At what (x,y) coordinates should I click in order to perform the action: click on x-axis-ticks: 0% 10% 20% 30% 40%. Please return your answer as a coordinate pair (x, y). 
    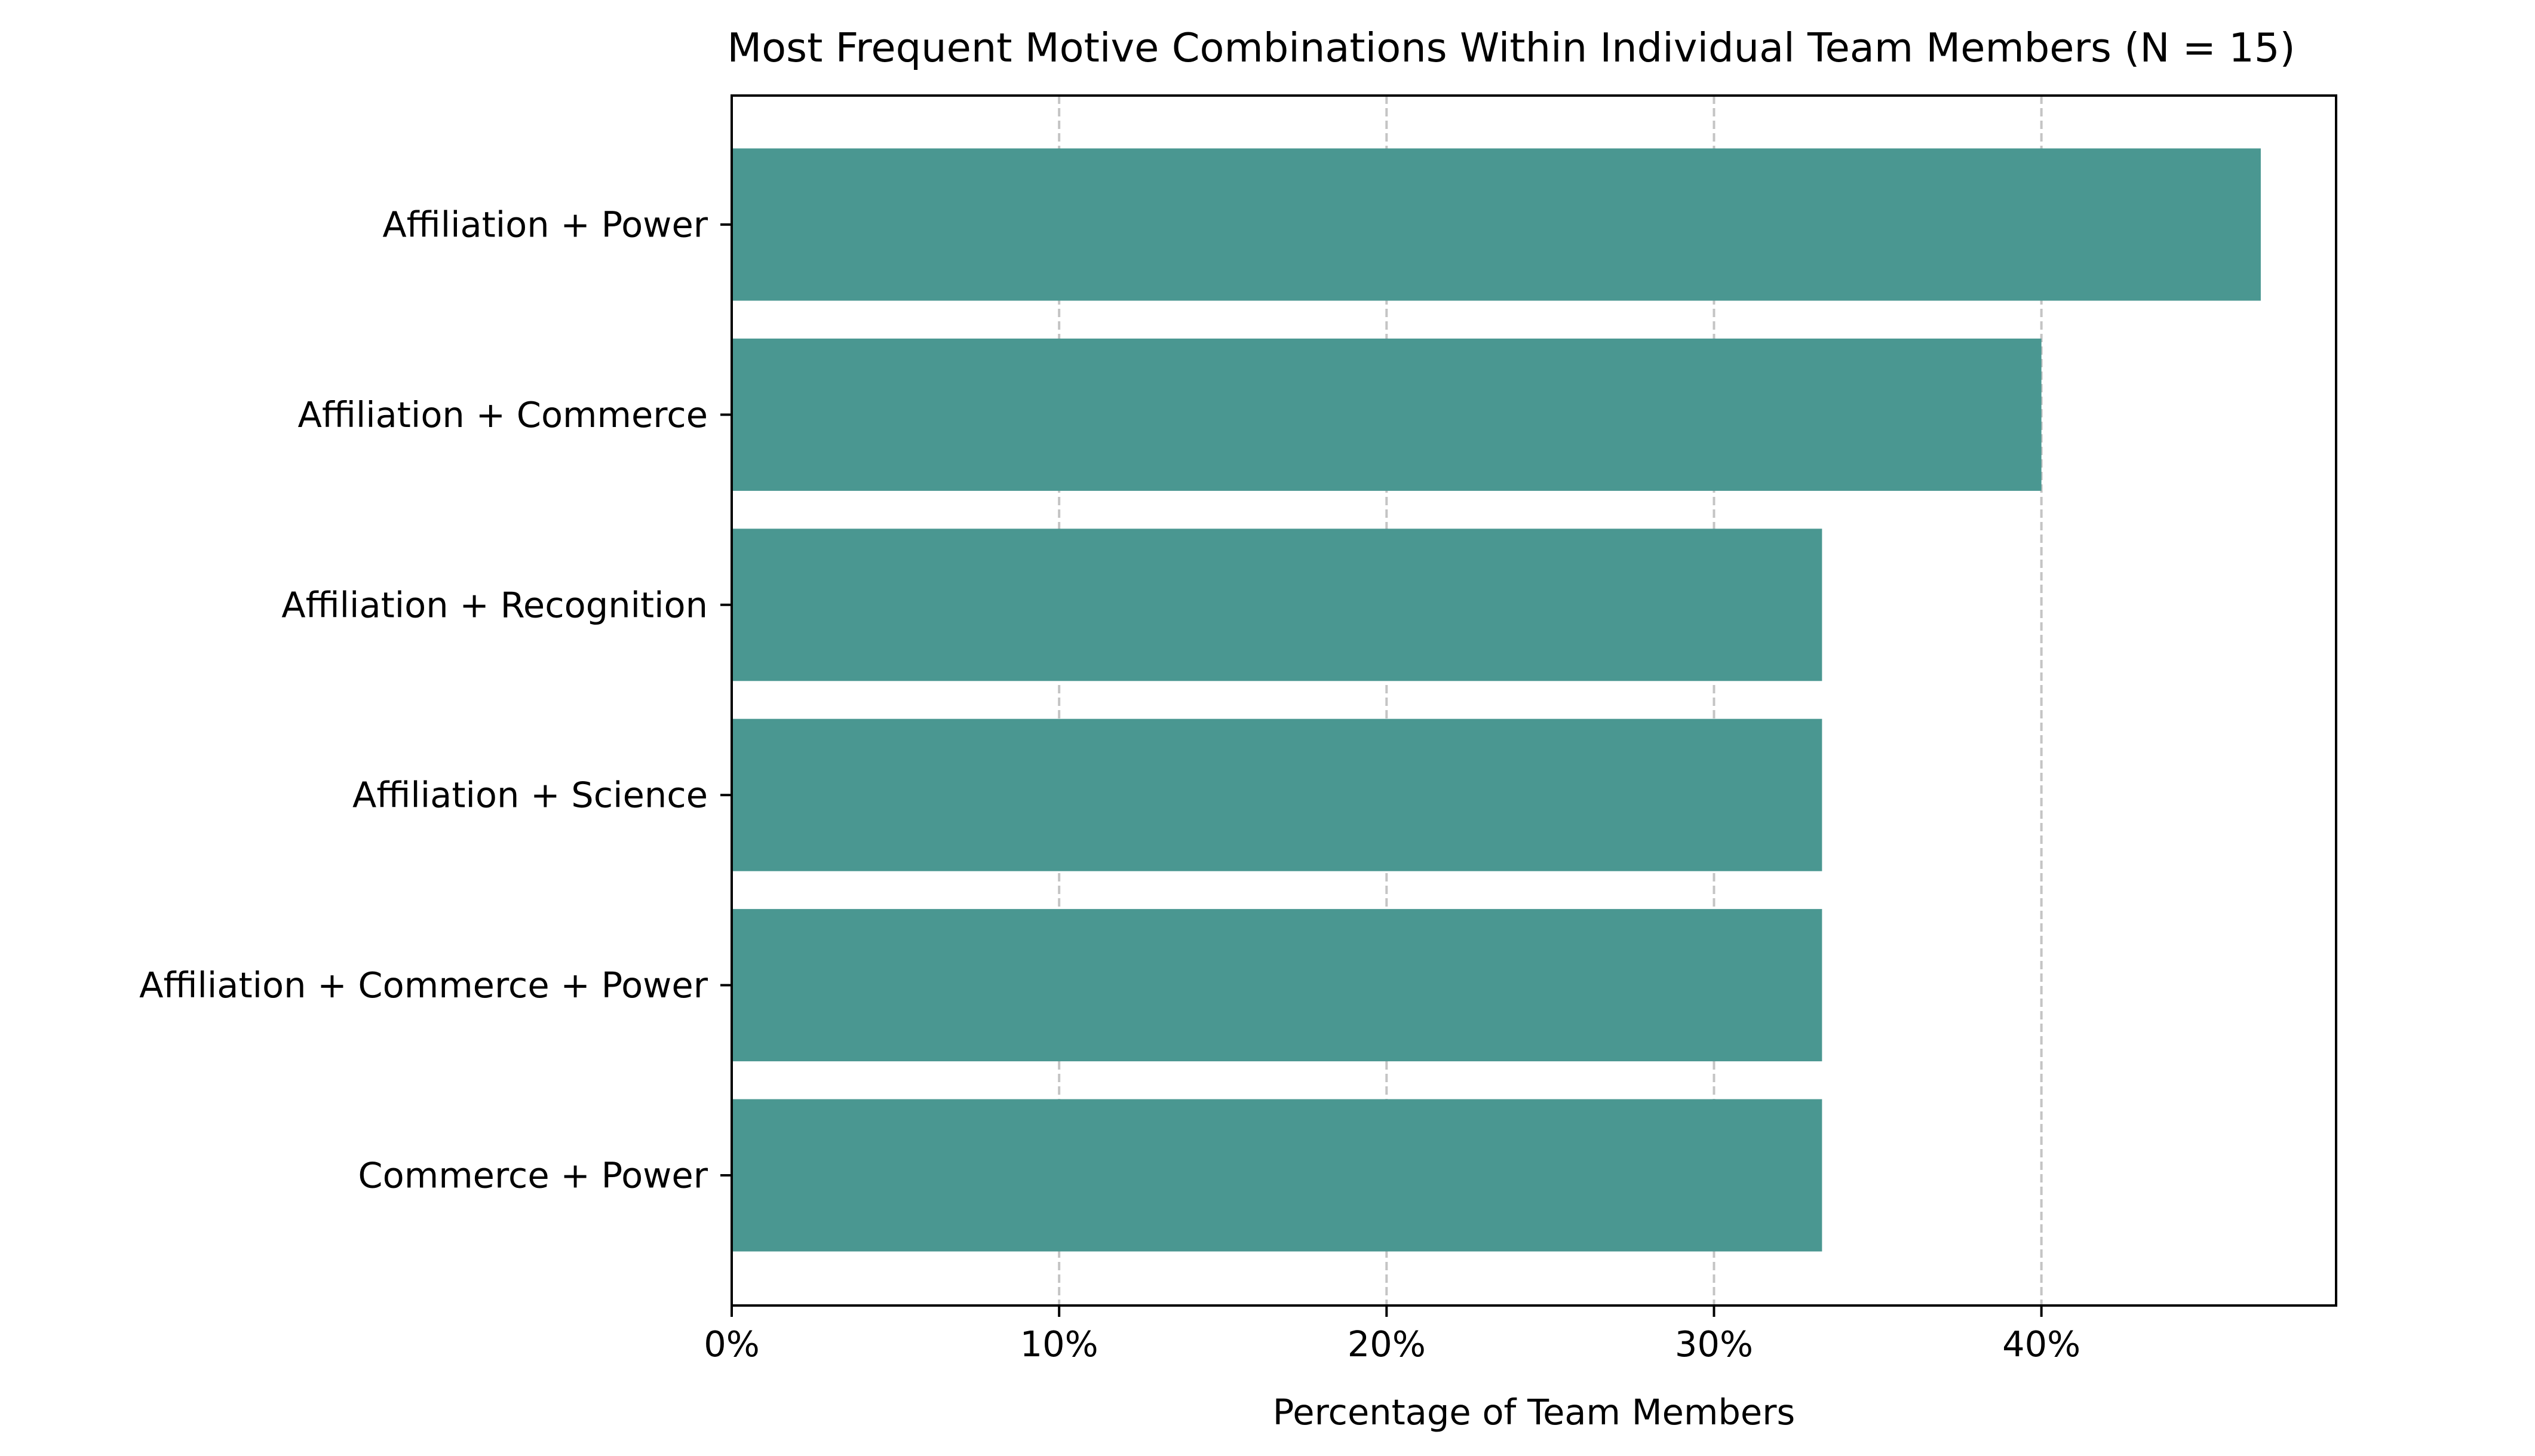
    Looking at the image, I should click on (1392, 1335).